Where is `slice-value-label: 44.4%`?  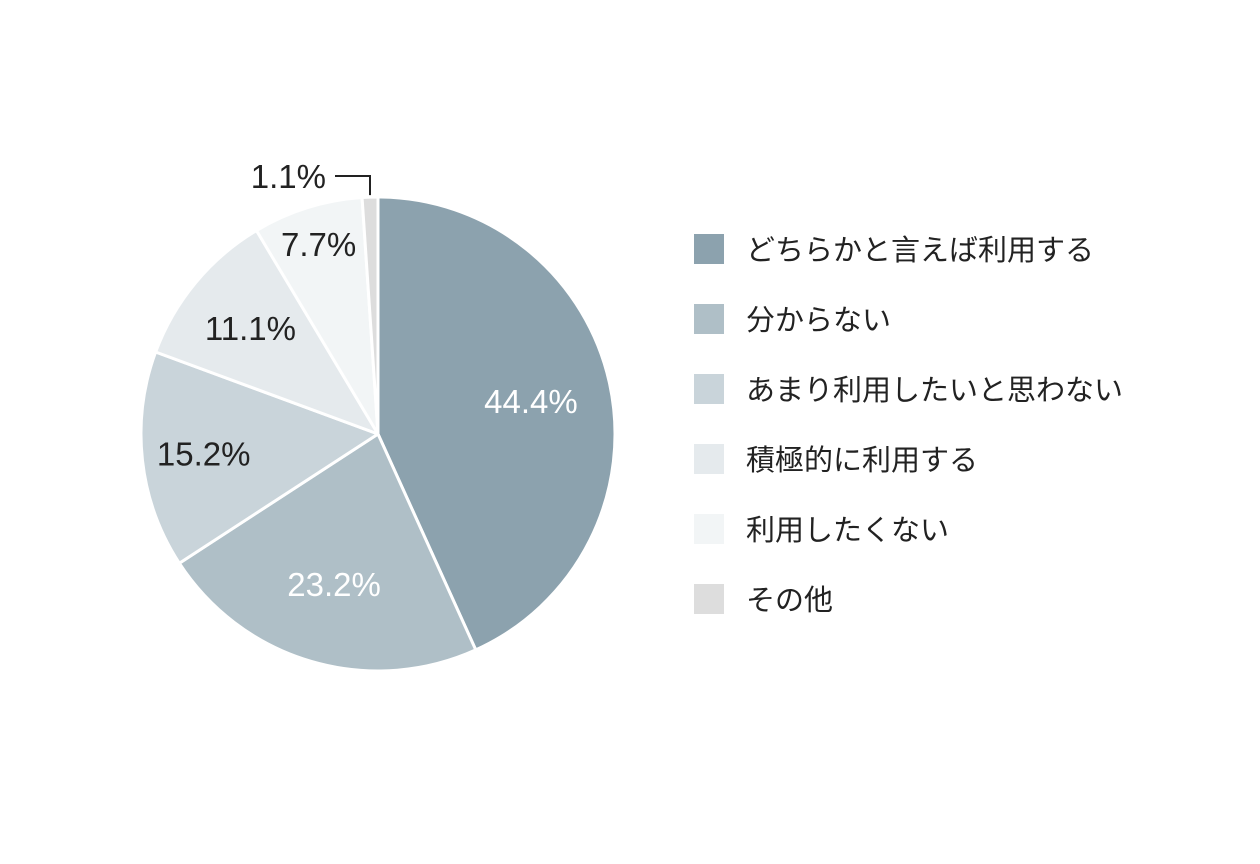
slice-value-label: 44.4% is located at coordinates (531, 401).